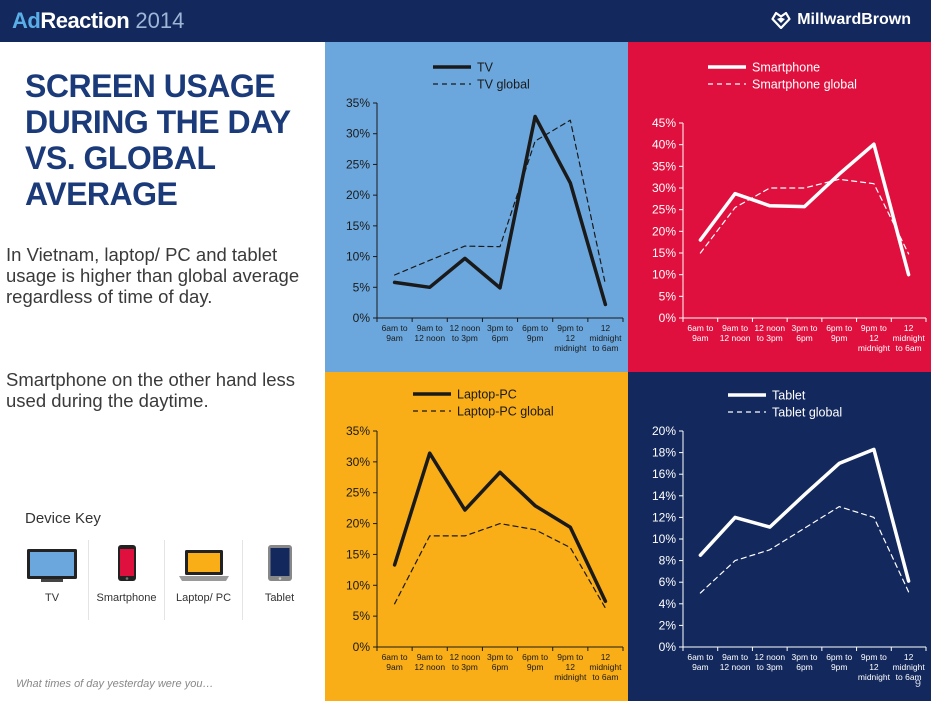  I want to click on brand-title: AdReaction 2014, so click(98, 21).